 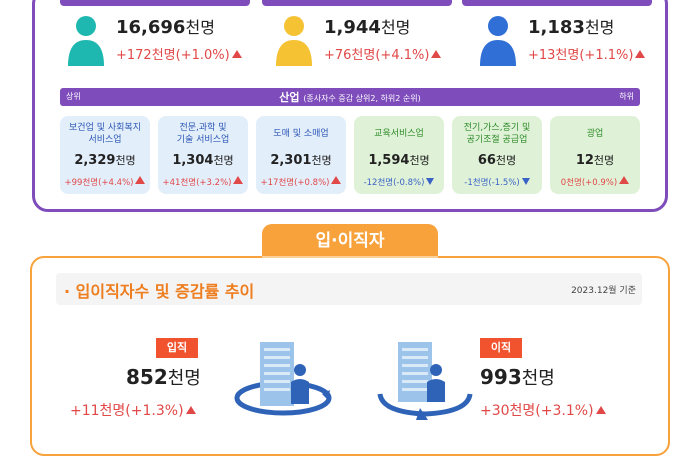 What do you see at coordinates (301, 155) in the screenshot?
I see `industry-card: 도매 및 소매업 2,301천명 +17천명(+0.8%)` at bounding box center [301, 155].